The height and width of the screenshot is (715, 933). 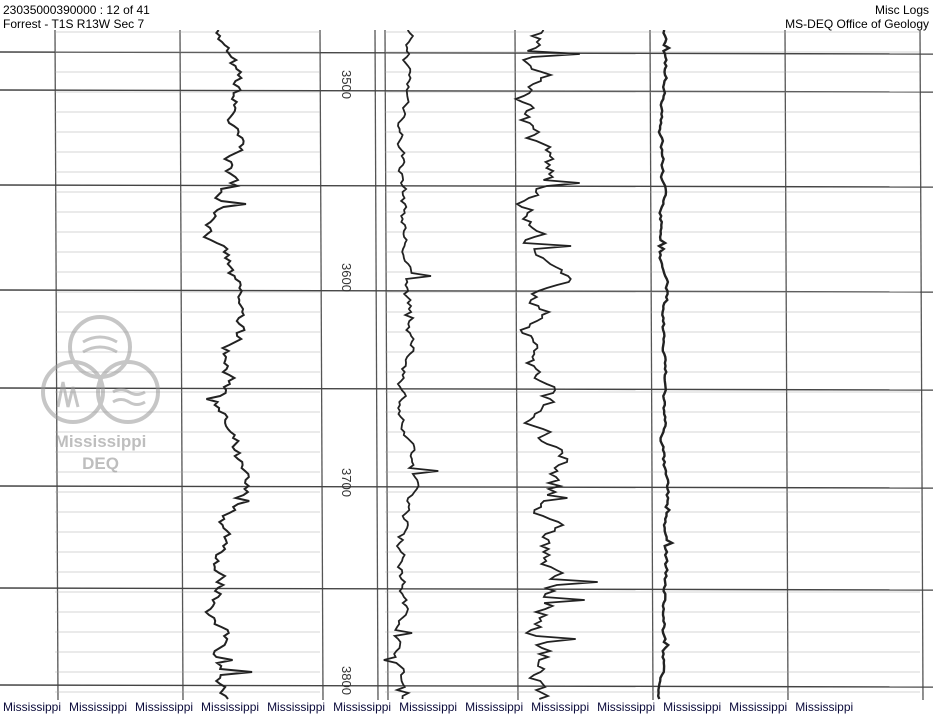 What do you see at coordinates (227, 365) in the screenshot?
I see `curve-sp` at bounding box center [227, 365].